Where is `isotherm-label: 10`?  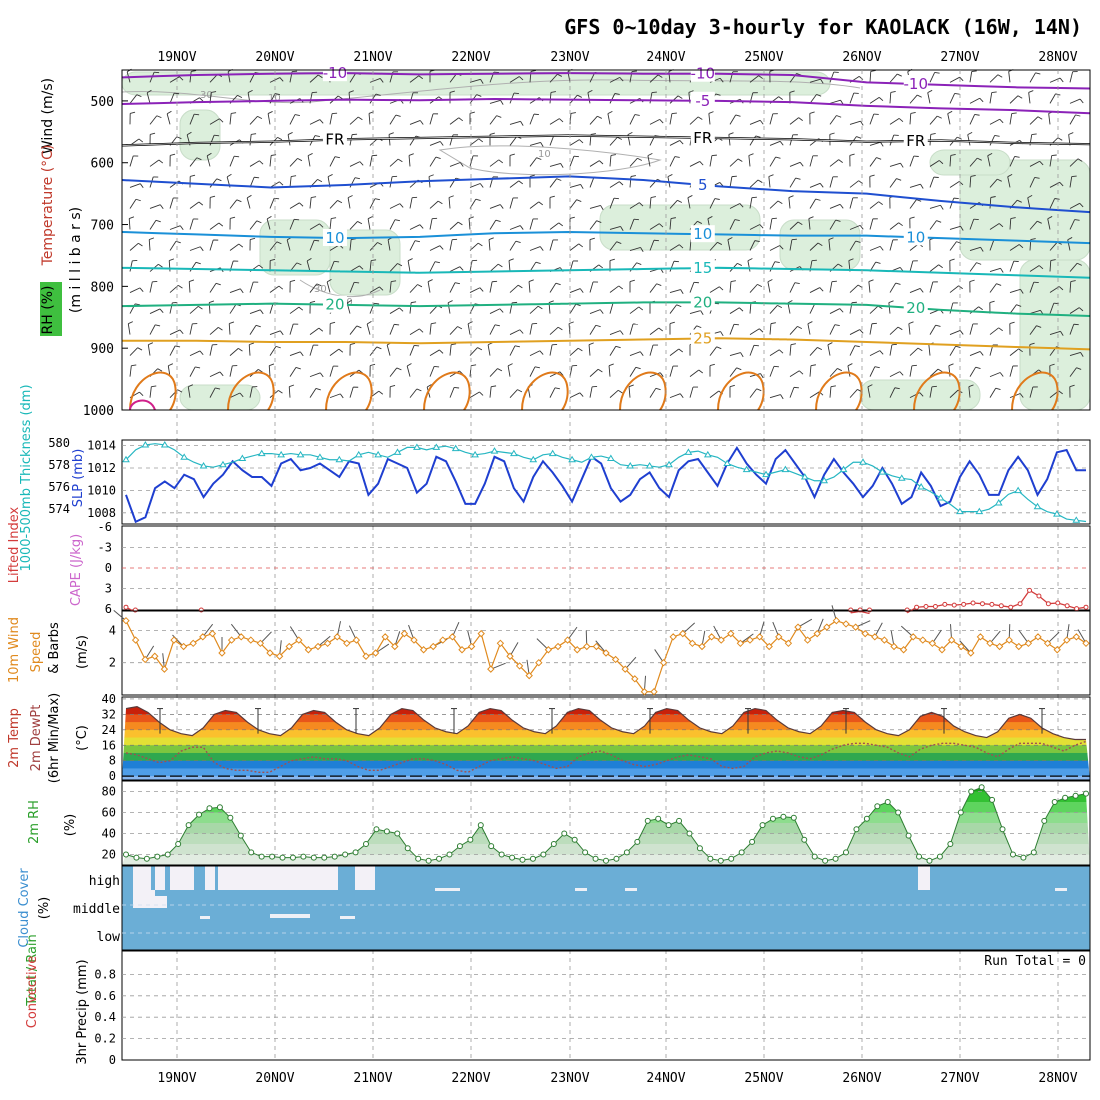 isotherm-label: 10 is located at coordinates (702, 234).